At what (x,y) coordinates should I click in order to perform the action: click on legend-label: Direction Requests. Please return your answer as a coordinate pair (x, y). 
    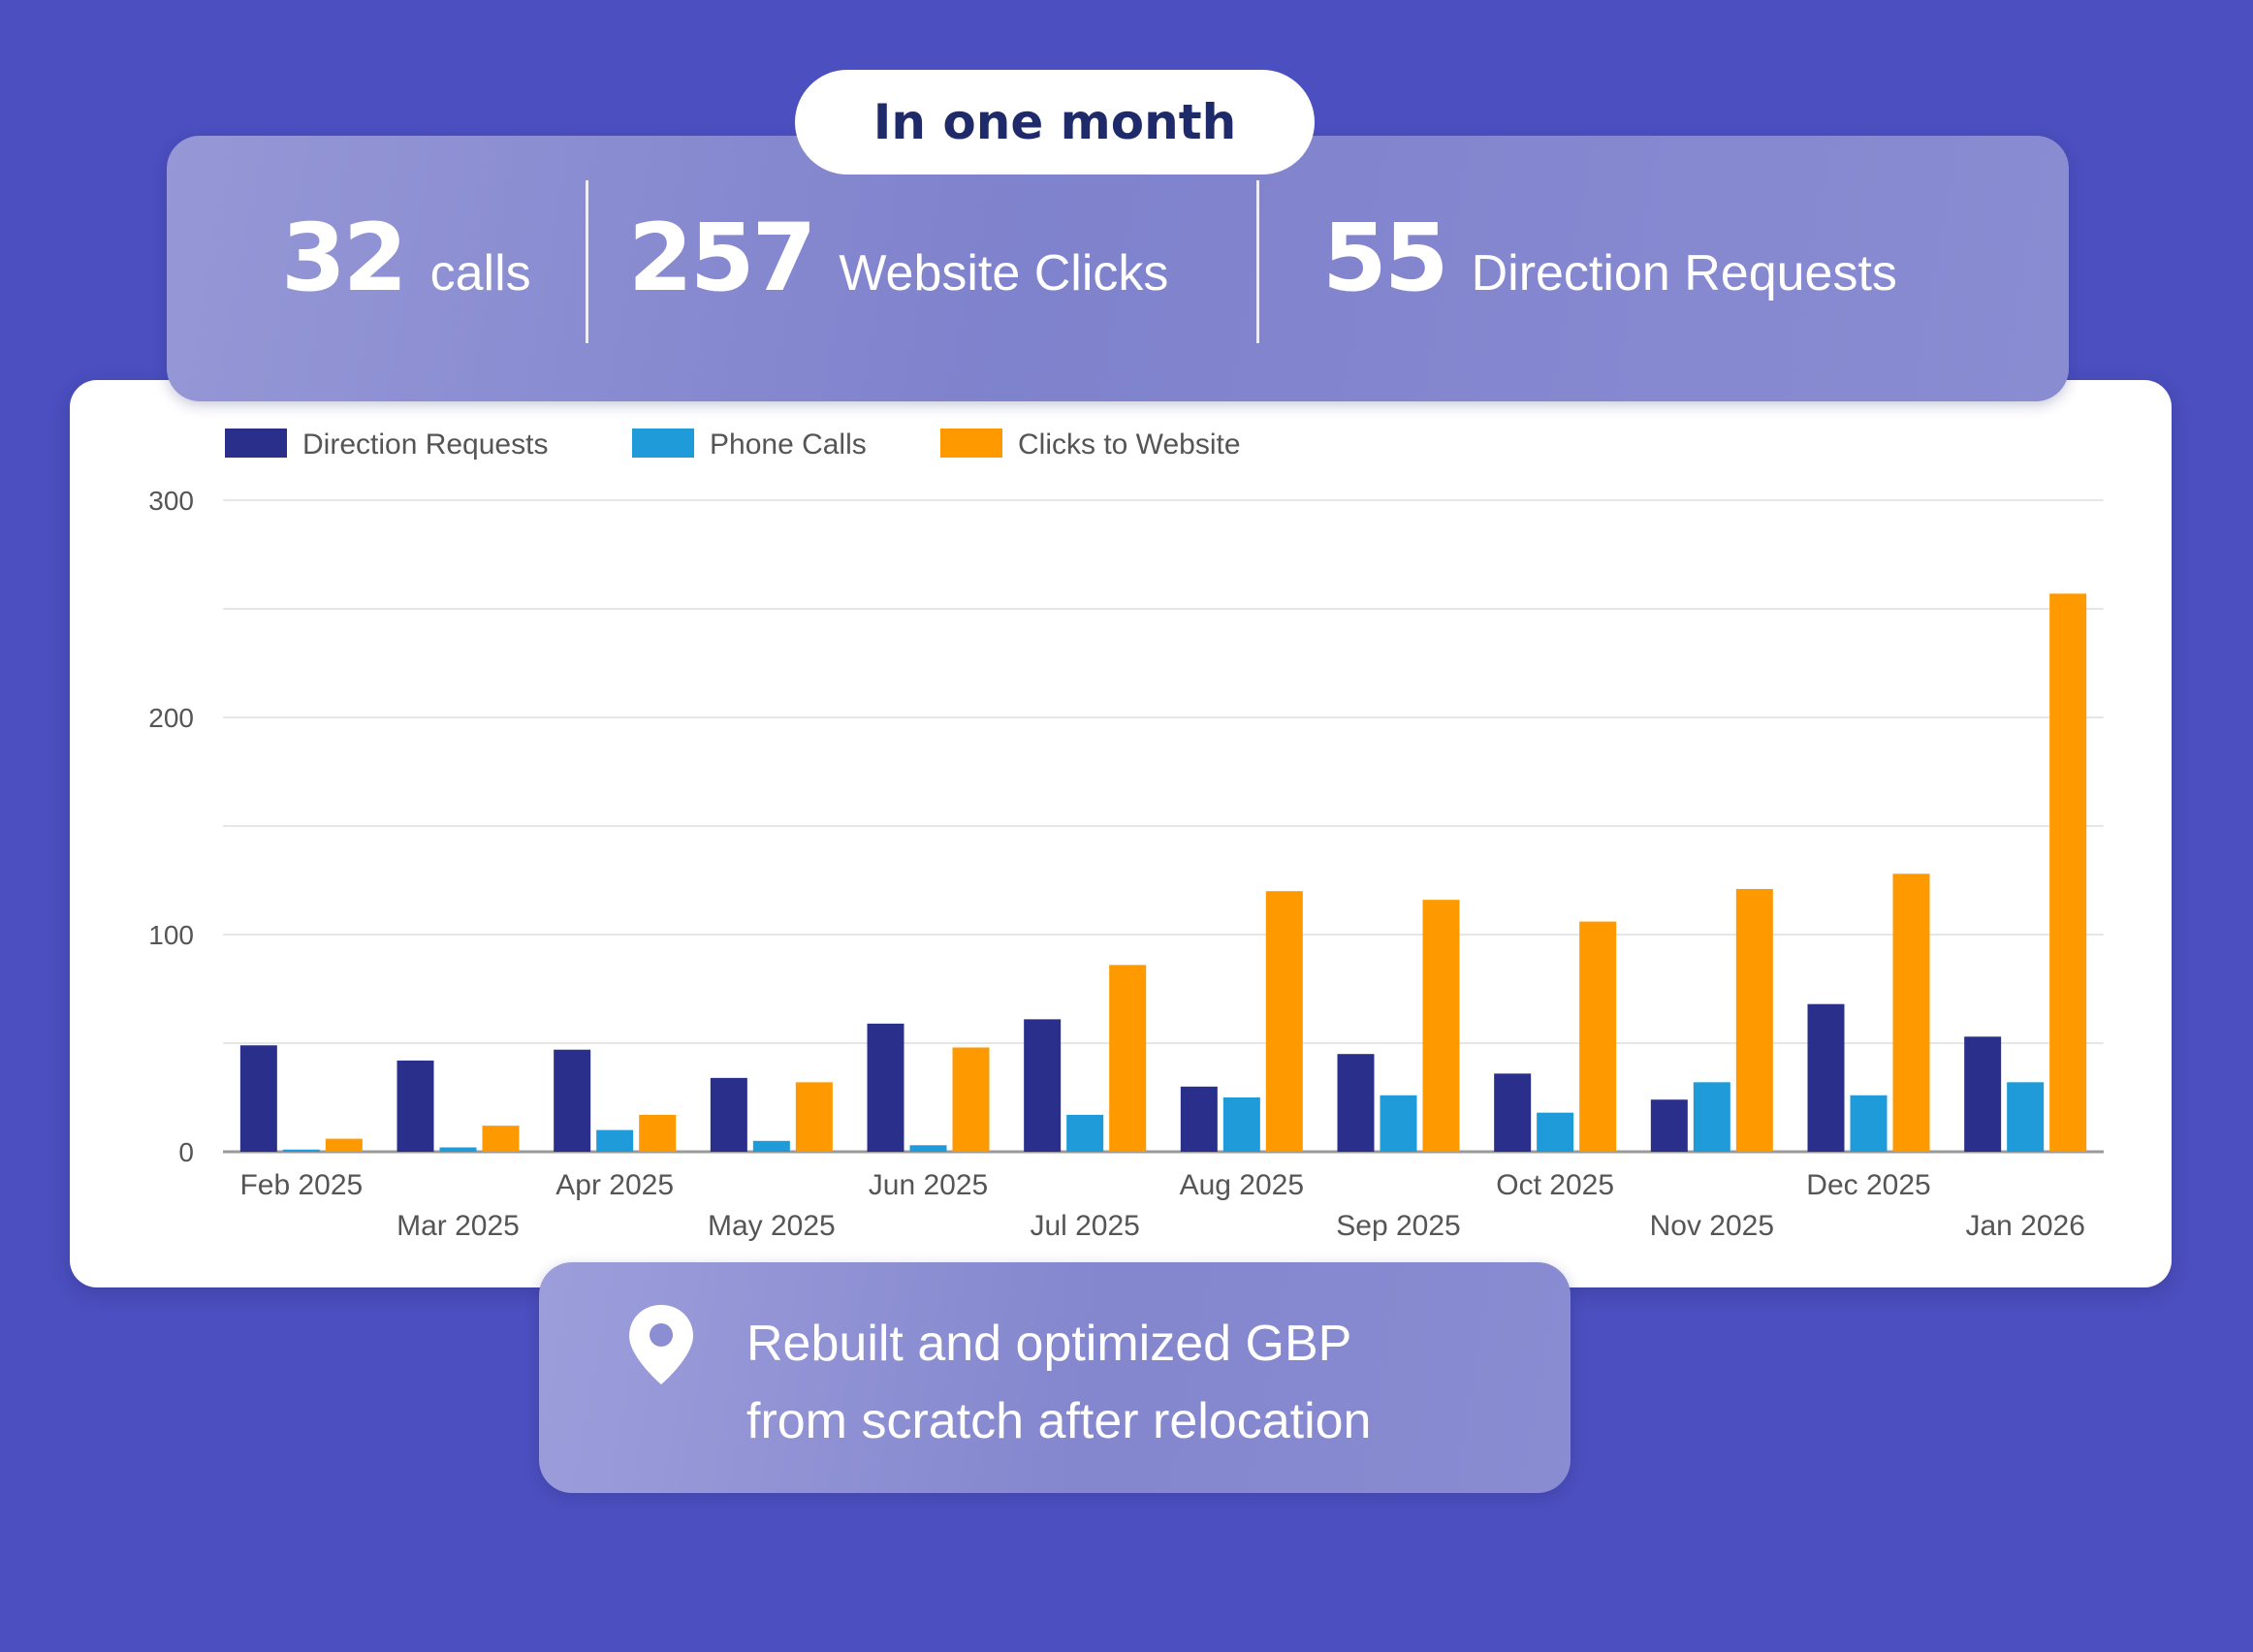
    Looking at the image, I should click on (425, 445).